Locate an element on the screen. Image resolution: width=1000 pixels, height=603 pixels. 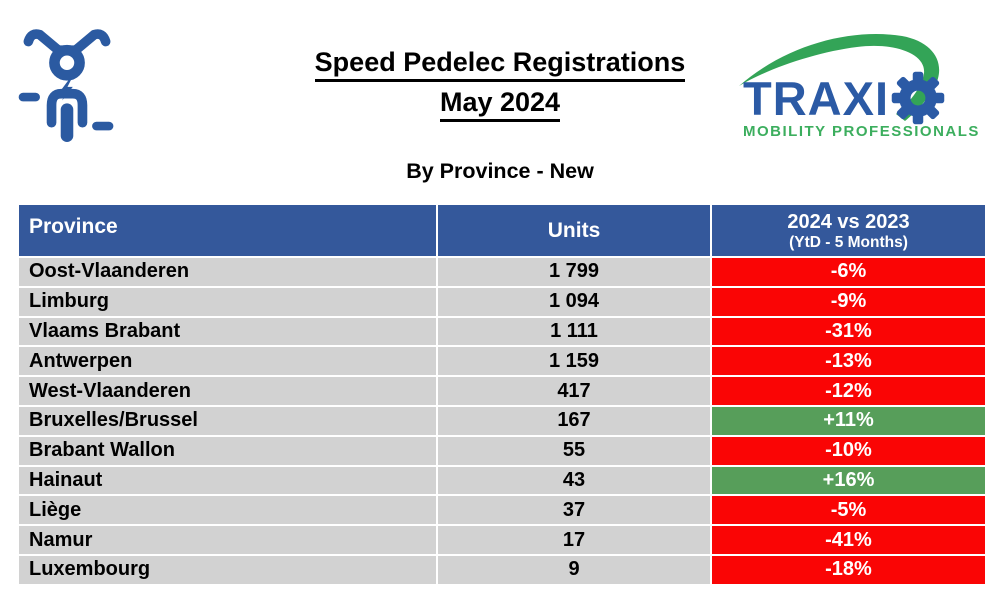
units-cell: 37 is located at coordinates (574, 510).